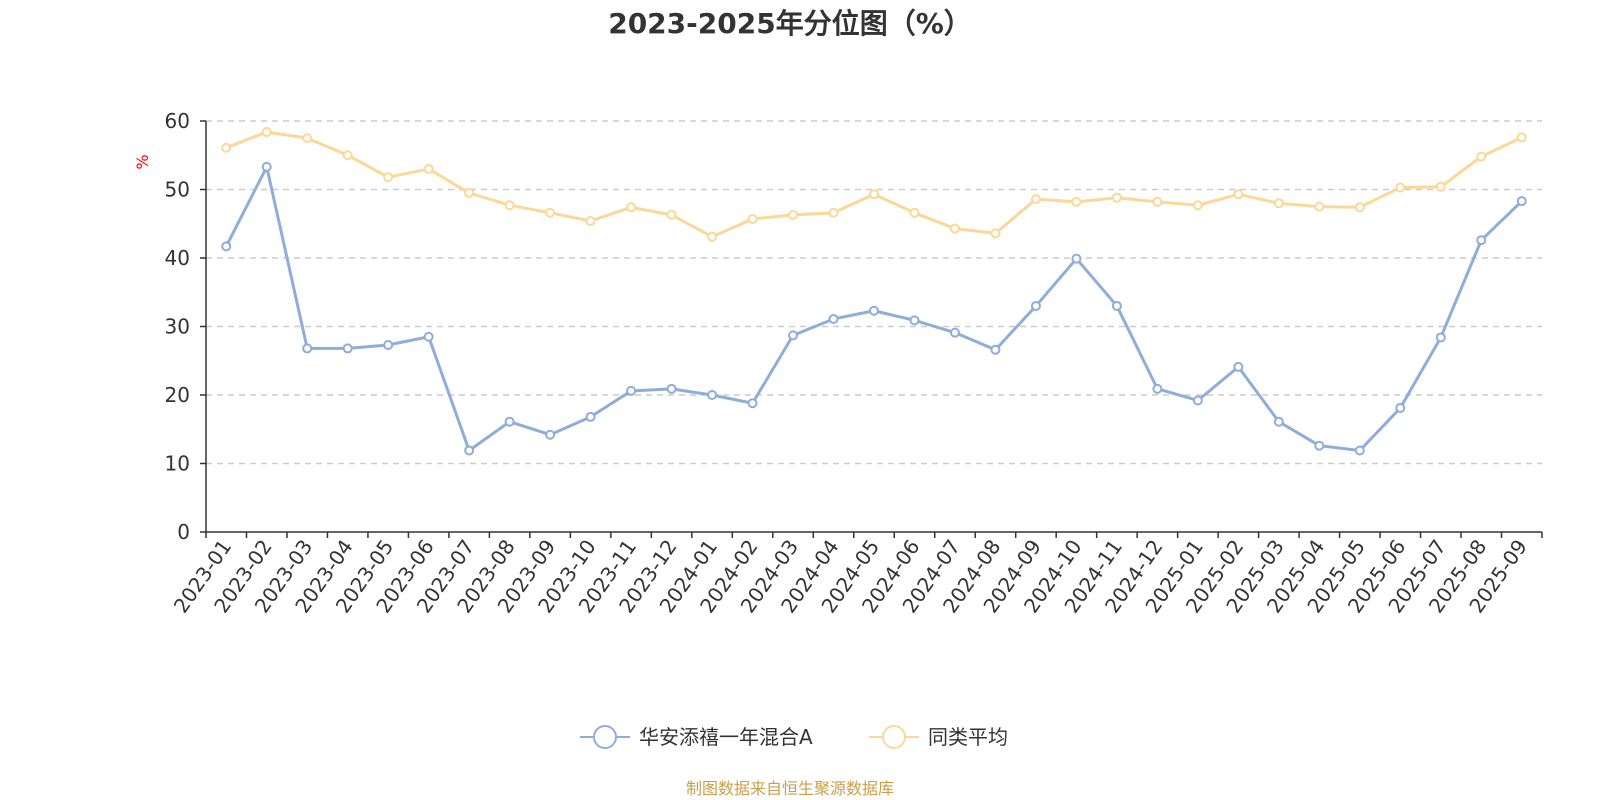 The width and height of the screenshot is (1600, 800). Describe the element at coordinates (177, 190) in the screenshot. I see `y-tick-label: 50` at that location.